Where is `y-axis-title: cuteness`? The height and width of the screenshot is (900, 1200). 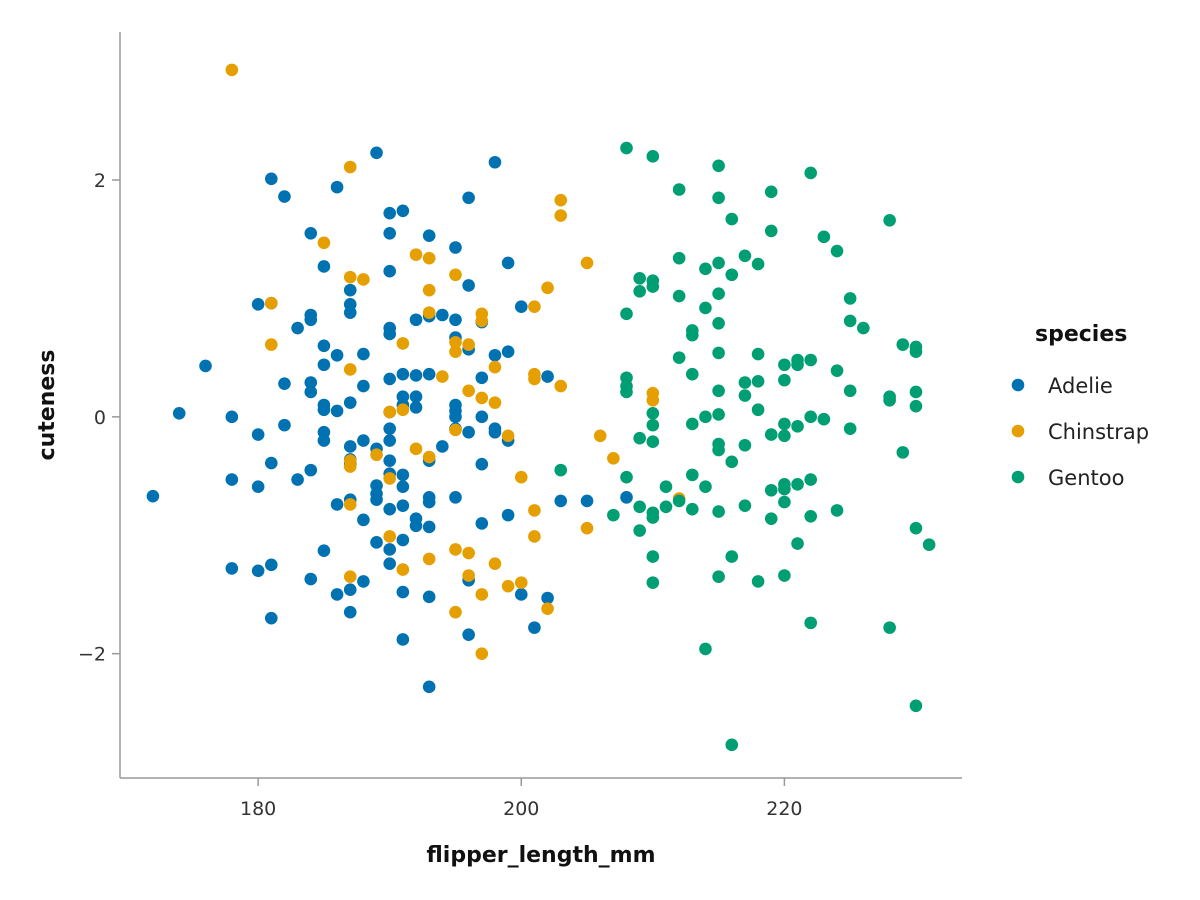
y-axis-title: cuteness is located at coordinates (47, 405).